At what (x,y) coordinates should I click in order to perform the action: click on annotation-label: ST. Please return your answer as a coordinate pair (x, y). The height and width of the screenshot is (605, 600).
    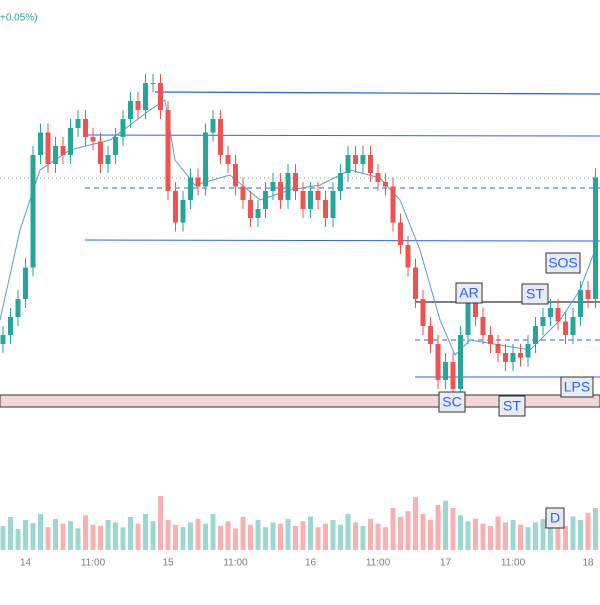
    Looking at the image, I should click on (535, 294).